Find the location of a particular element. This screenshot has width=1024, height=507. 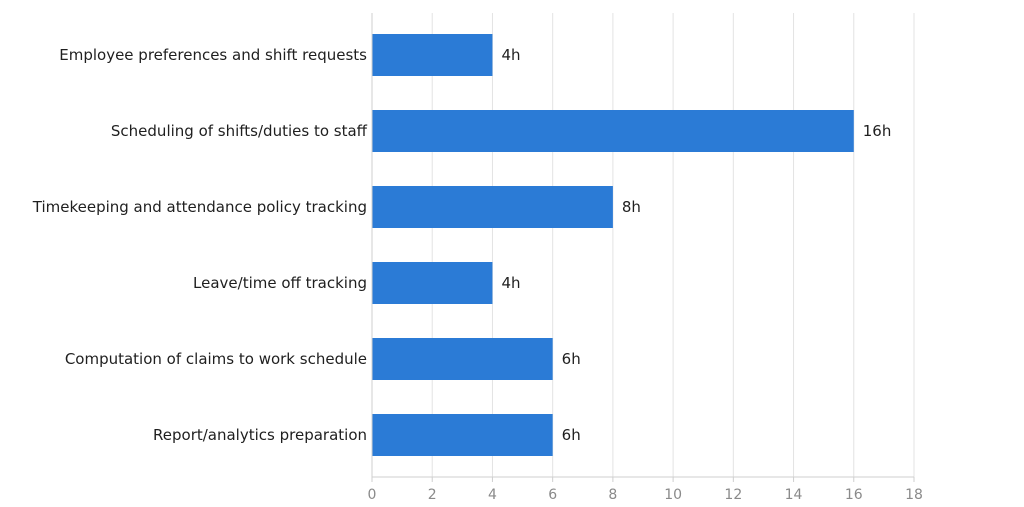

x-tick-label: 8 is located at coordinates (612, 495).